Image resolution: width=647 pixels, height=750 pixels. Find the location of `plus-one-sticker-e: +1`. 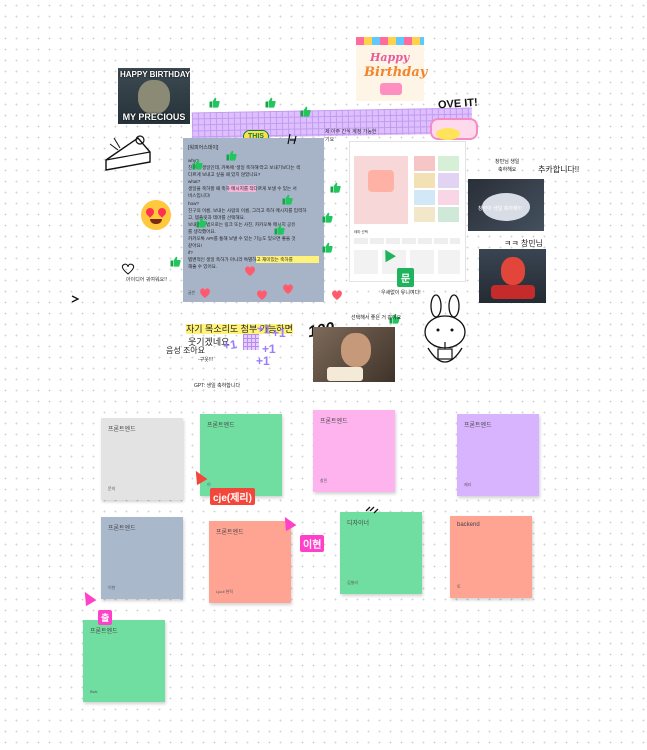

plus-one-sticker-e: +1 is located at coordinates (263, 361).